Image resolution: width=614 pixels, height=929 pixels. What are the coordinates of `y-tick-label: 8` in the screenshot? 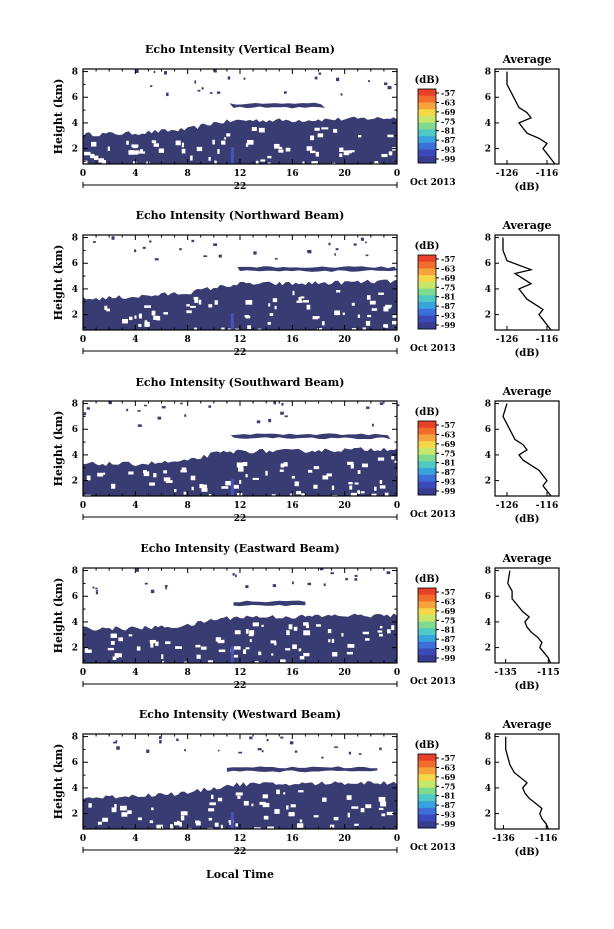 It's located at (75, 572).